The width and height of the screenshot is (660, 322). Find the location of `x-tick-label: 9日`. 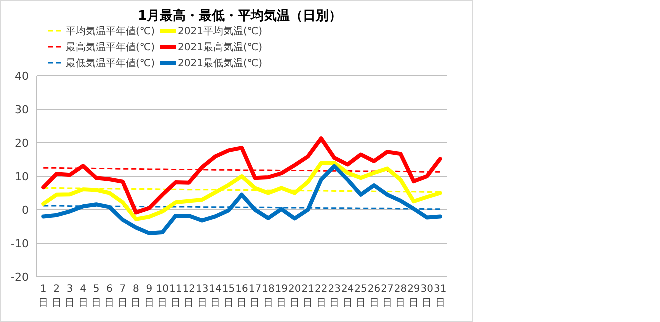

x-tick-label: 9日 is located at coordinates (149, 296).